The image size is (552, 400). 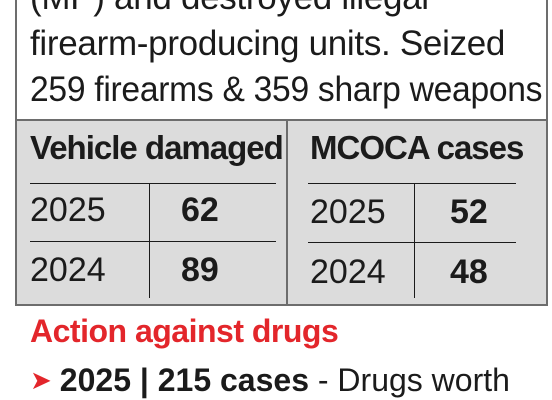 I want to click on mcoca-row-2024-value: 48, so click(x=469, y=272).